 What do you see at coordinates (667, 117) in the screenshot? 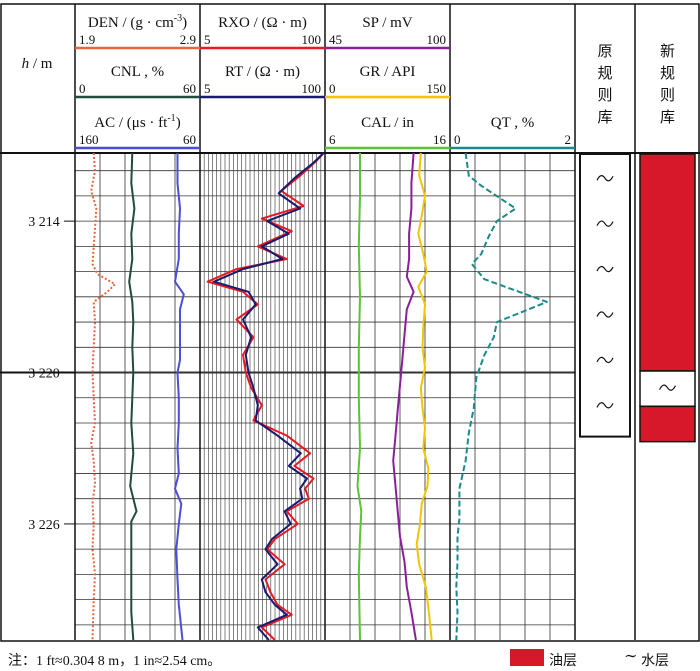
I see `new-rulebase-header: 库` at bounding box center [667, 117].